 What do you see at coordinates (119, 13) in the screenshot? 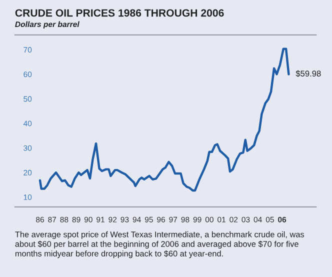
I see `chart-title: CRUDE OIL PRICES 1986 THROUGH 2006` at bounding box center [119, 13].